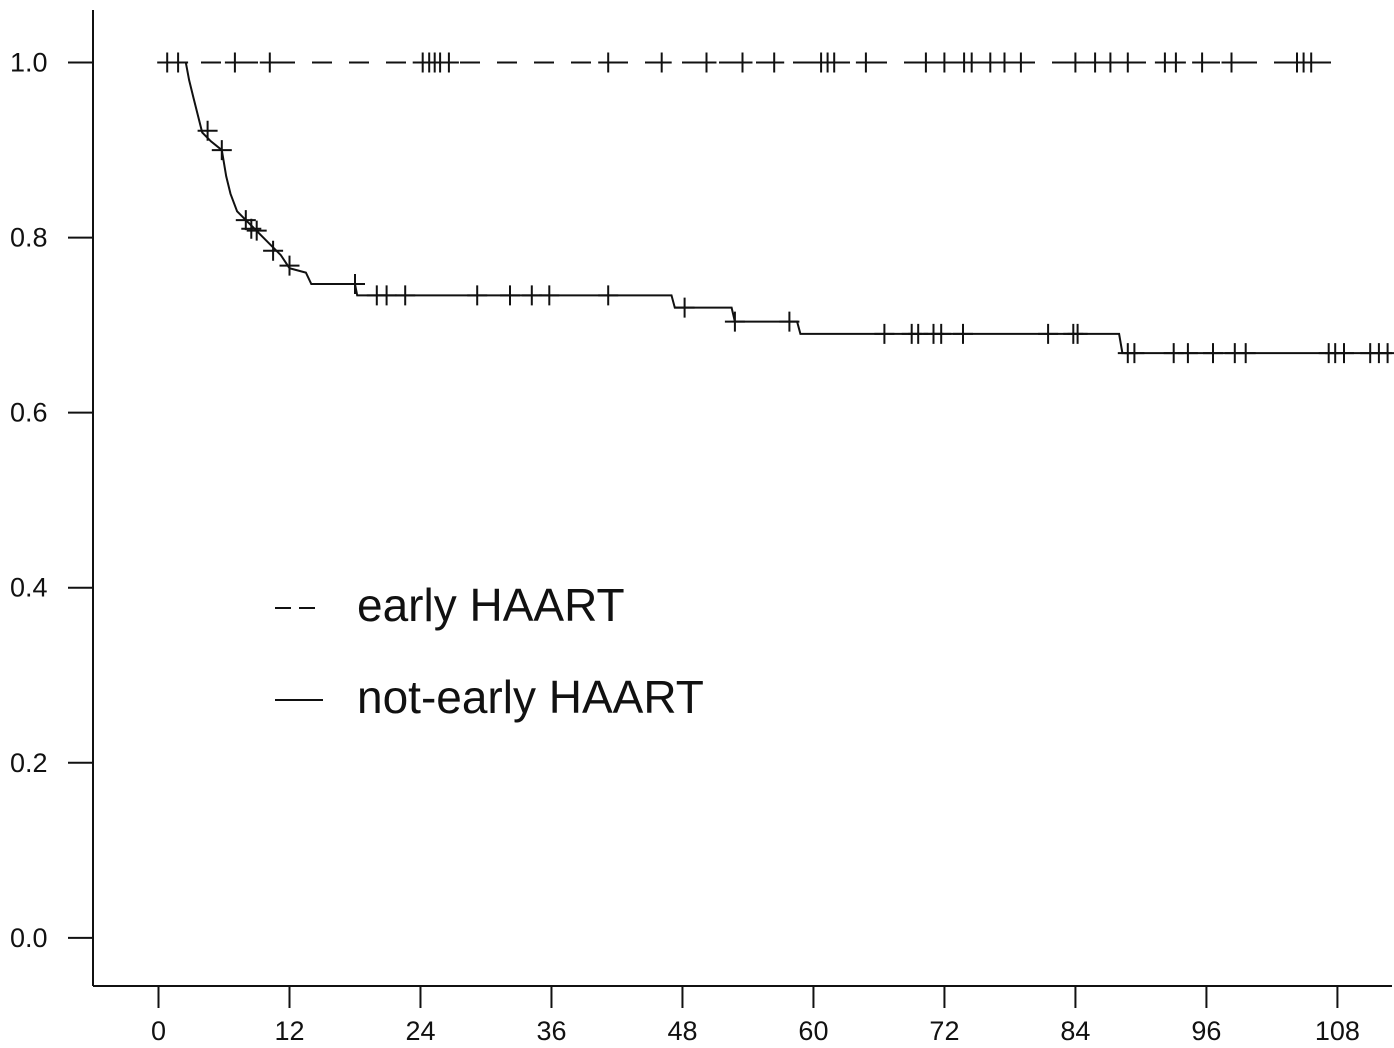 The height and width of the screenshot is (1048, 1394). I want to click on x-axis-ticks: 0 12 24 36 48 60 72 84 96 108, so click(755, 1016).